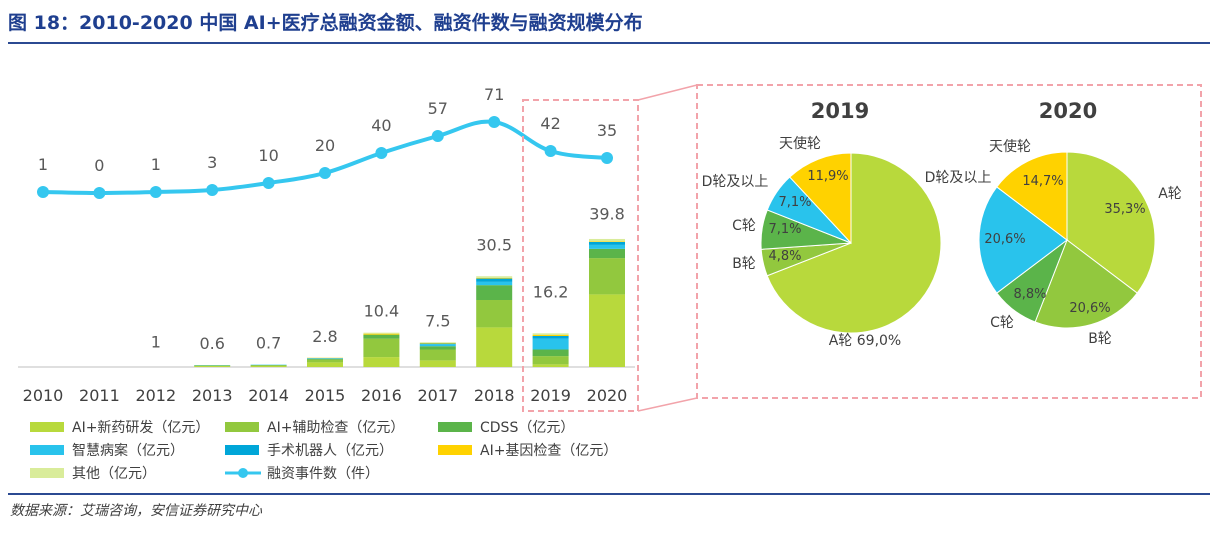 The image size is (1222, 533). What do you see at coordinates (609, 494) in the screenshot?
I see `footer-divider` at bounding box center [609, 494].